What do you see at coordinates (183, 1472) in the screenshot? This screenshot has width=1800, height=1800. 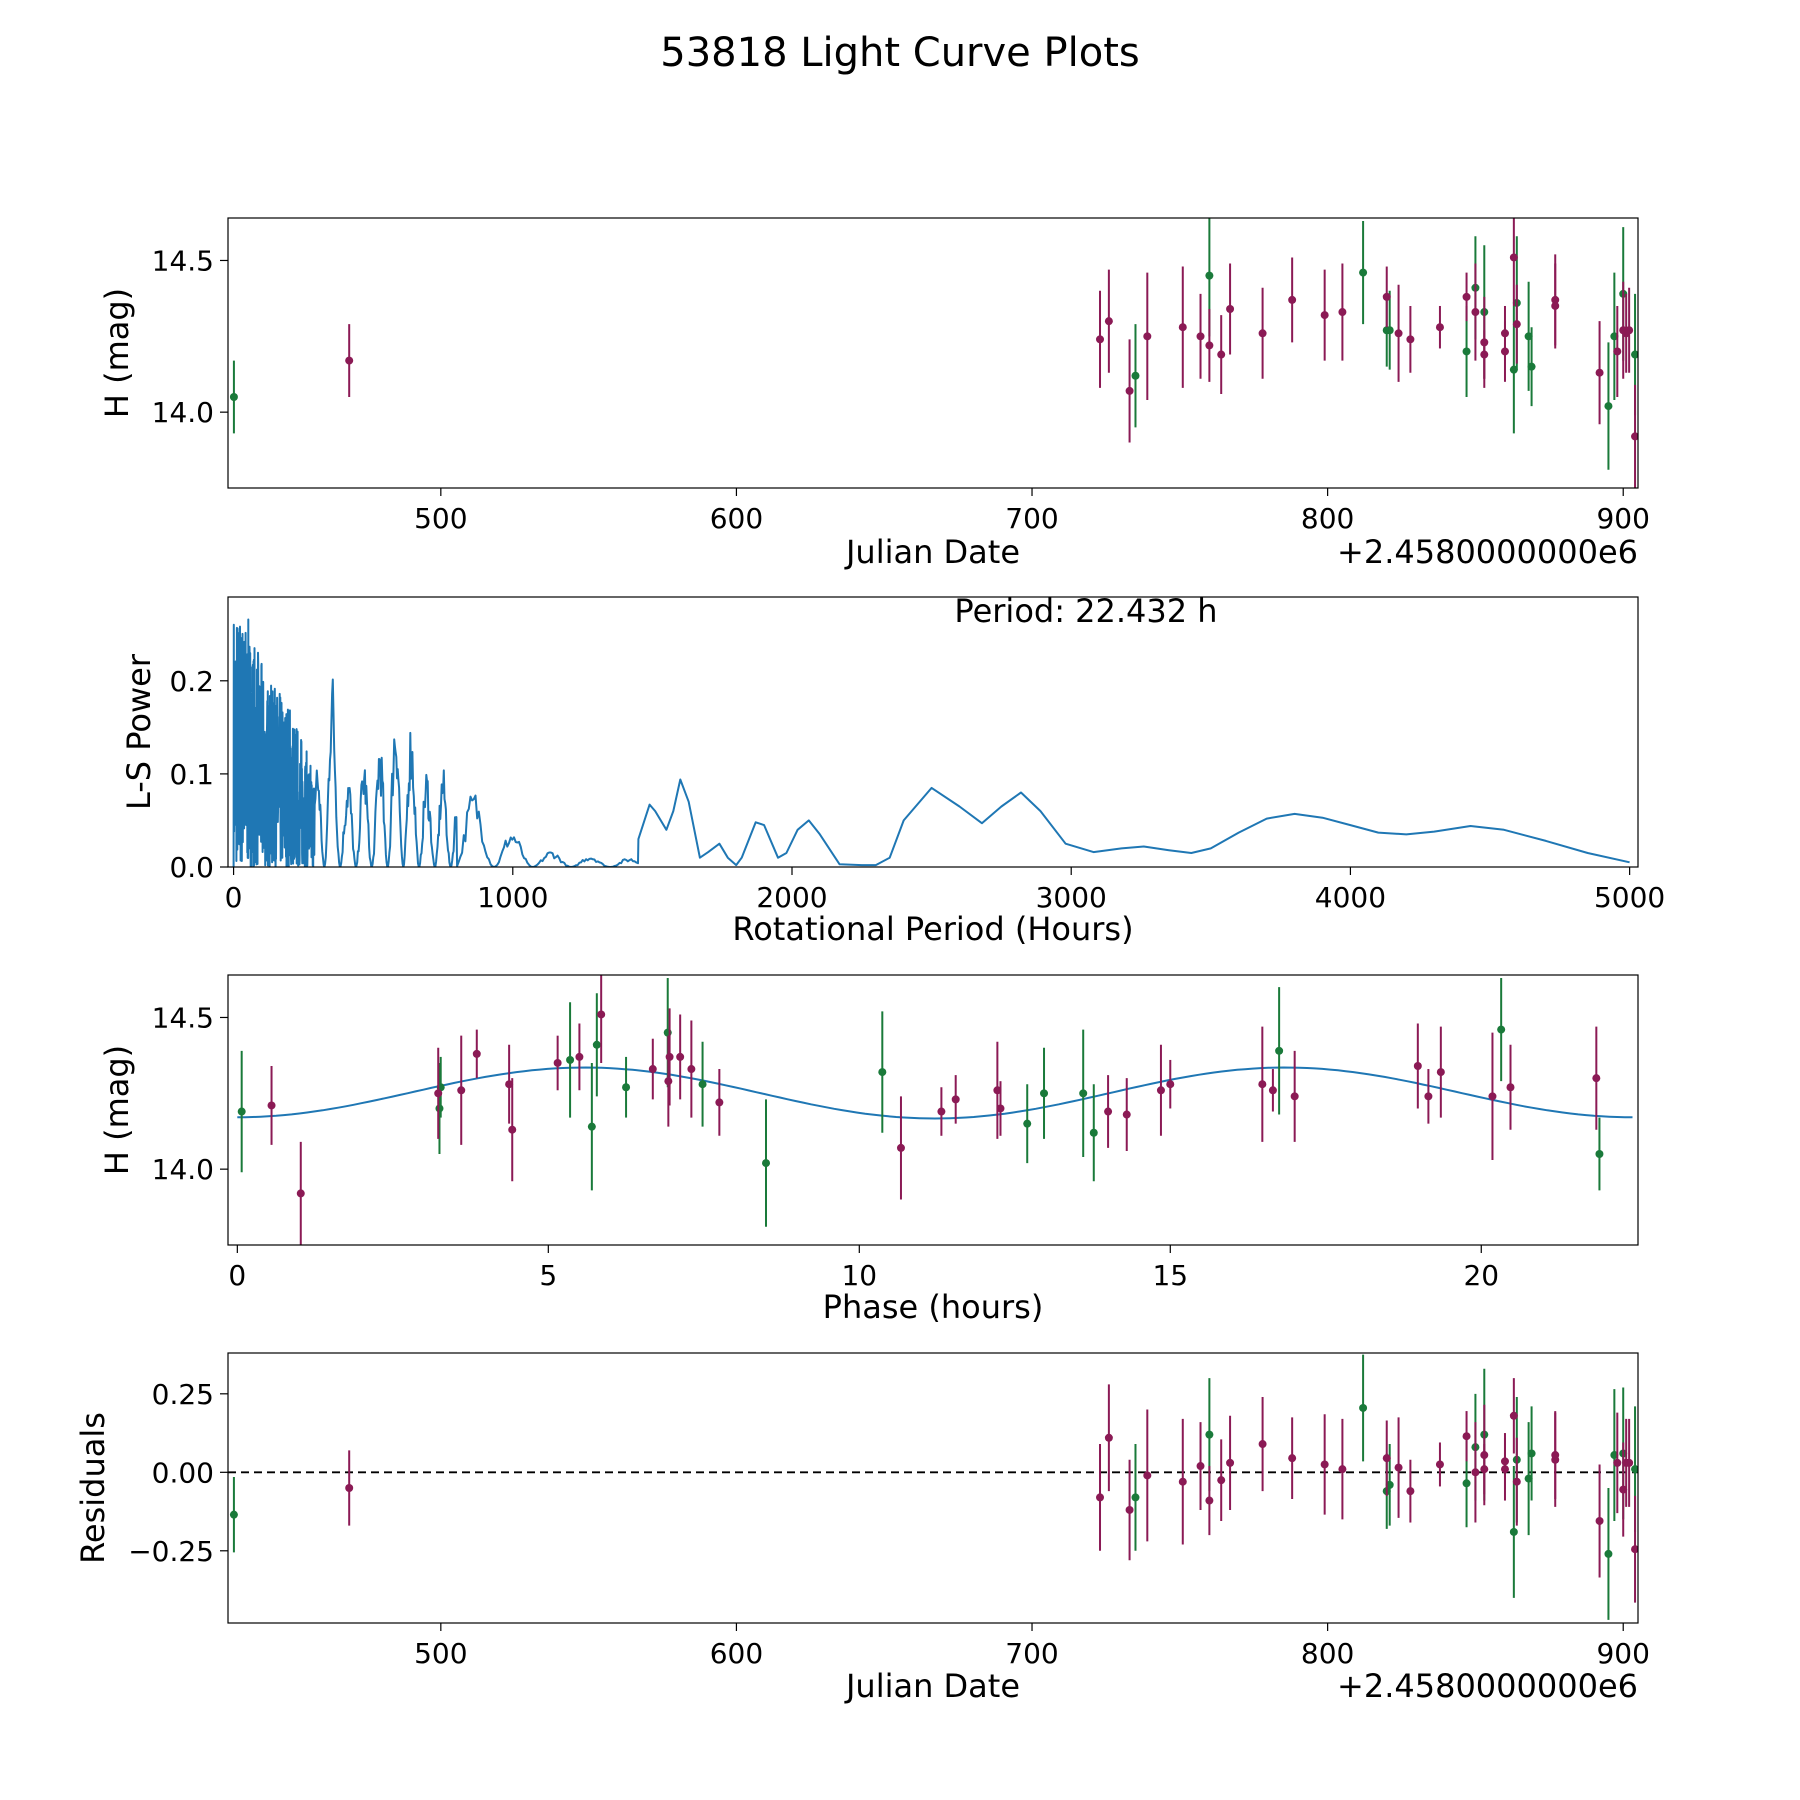 I see `residuals-ytick-label: 0.00` at bounding box center [183, 1472].